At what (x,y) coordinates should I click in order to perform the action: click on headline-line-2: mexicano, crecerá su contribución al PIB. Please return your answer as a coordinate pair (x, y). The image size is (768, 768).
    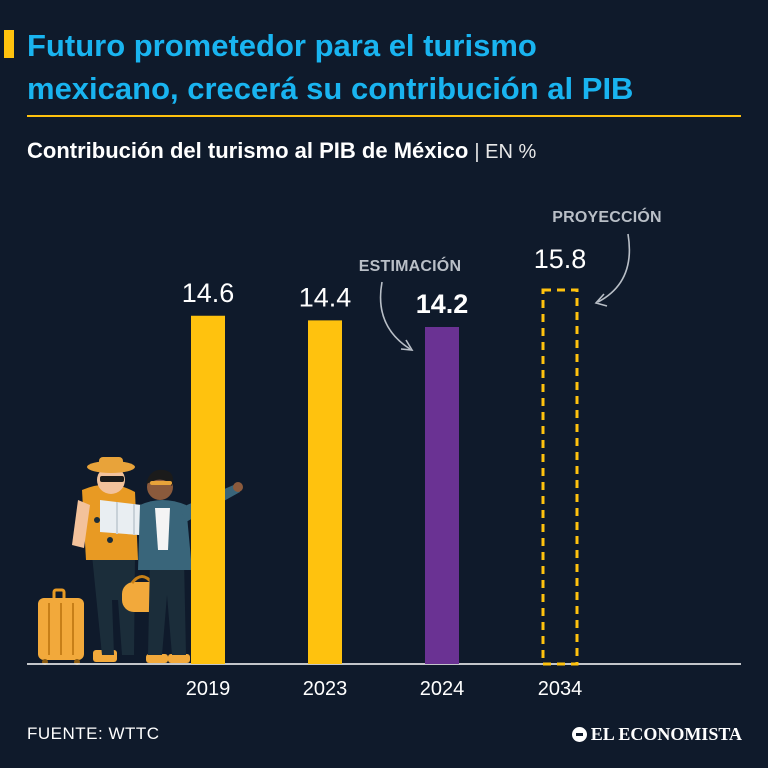
    Looking at the image, I should click on (330, 88).